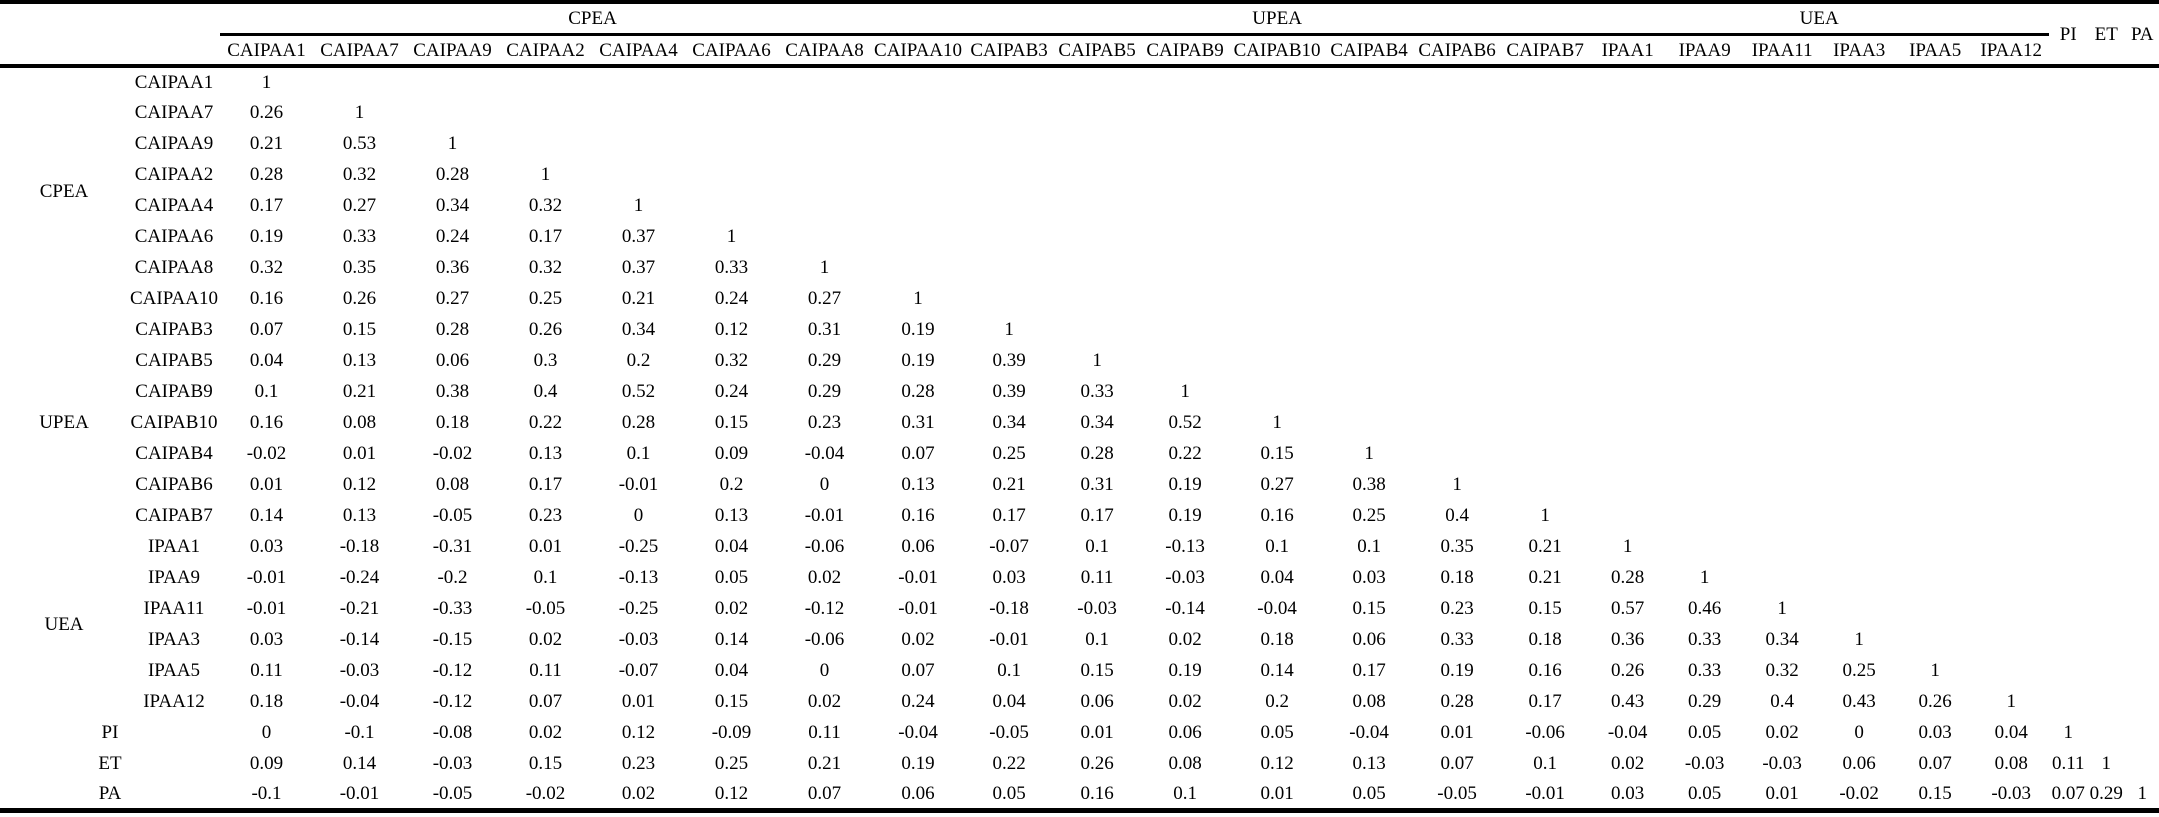 The height and width of the screenshot is (817, 2159). What do you see at coordinates (1545, 577) in the screenshot?
I see `matrix-cell: 0.21` at bounding box center [1545, 577].